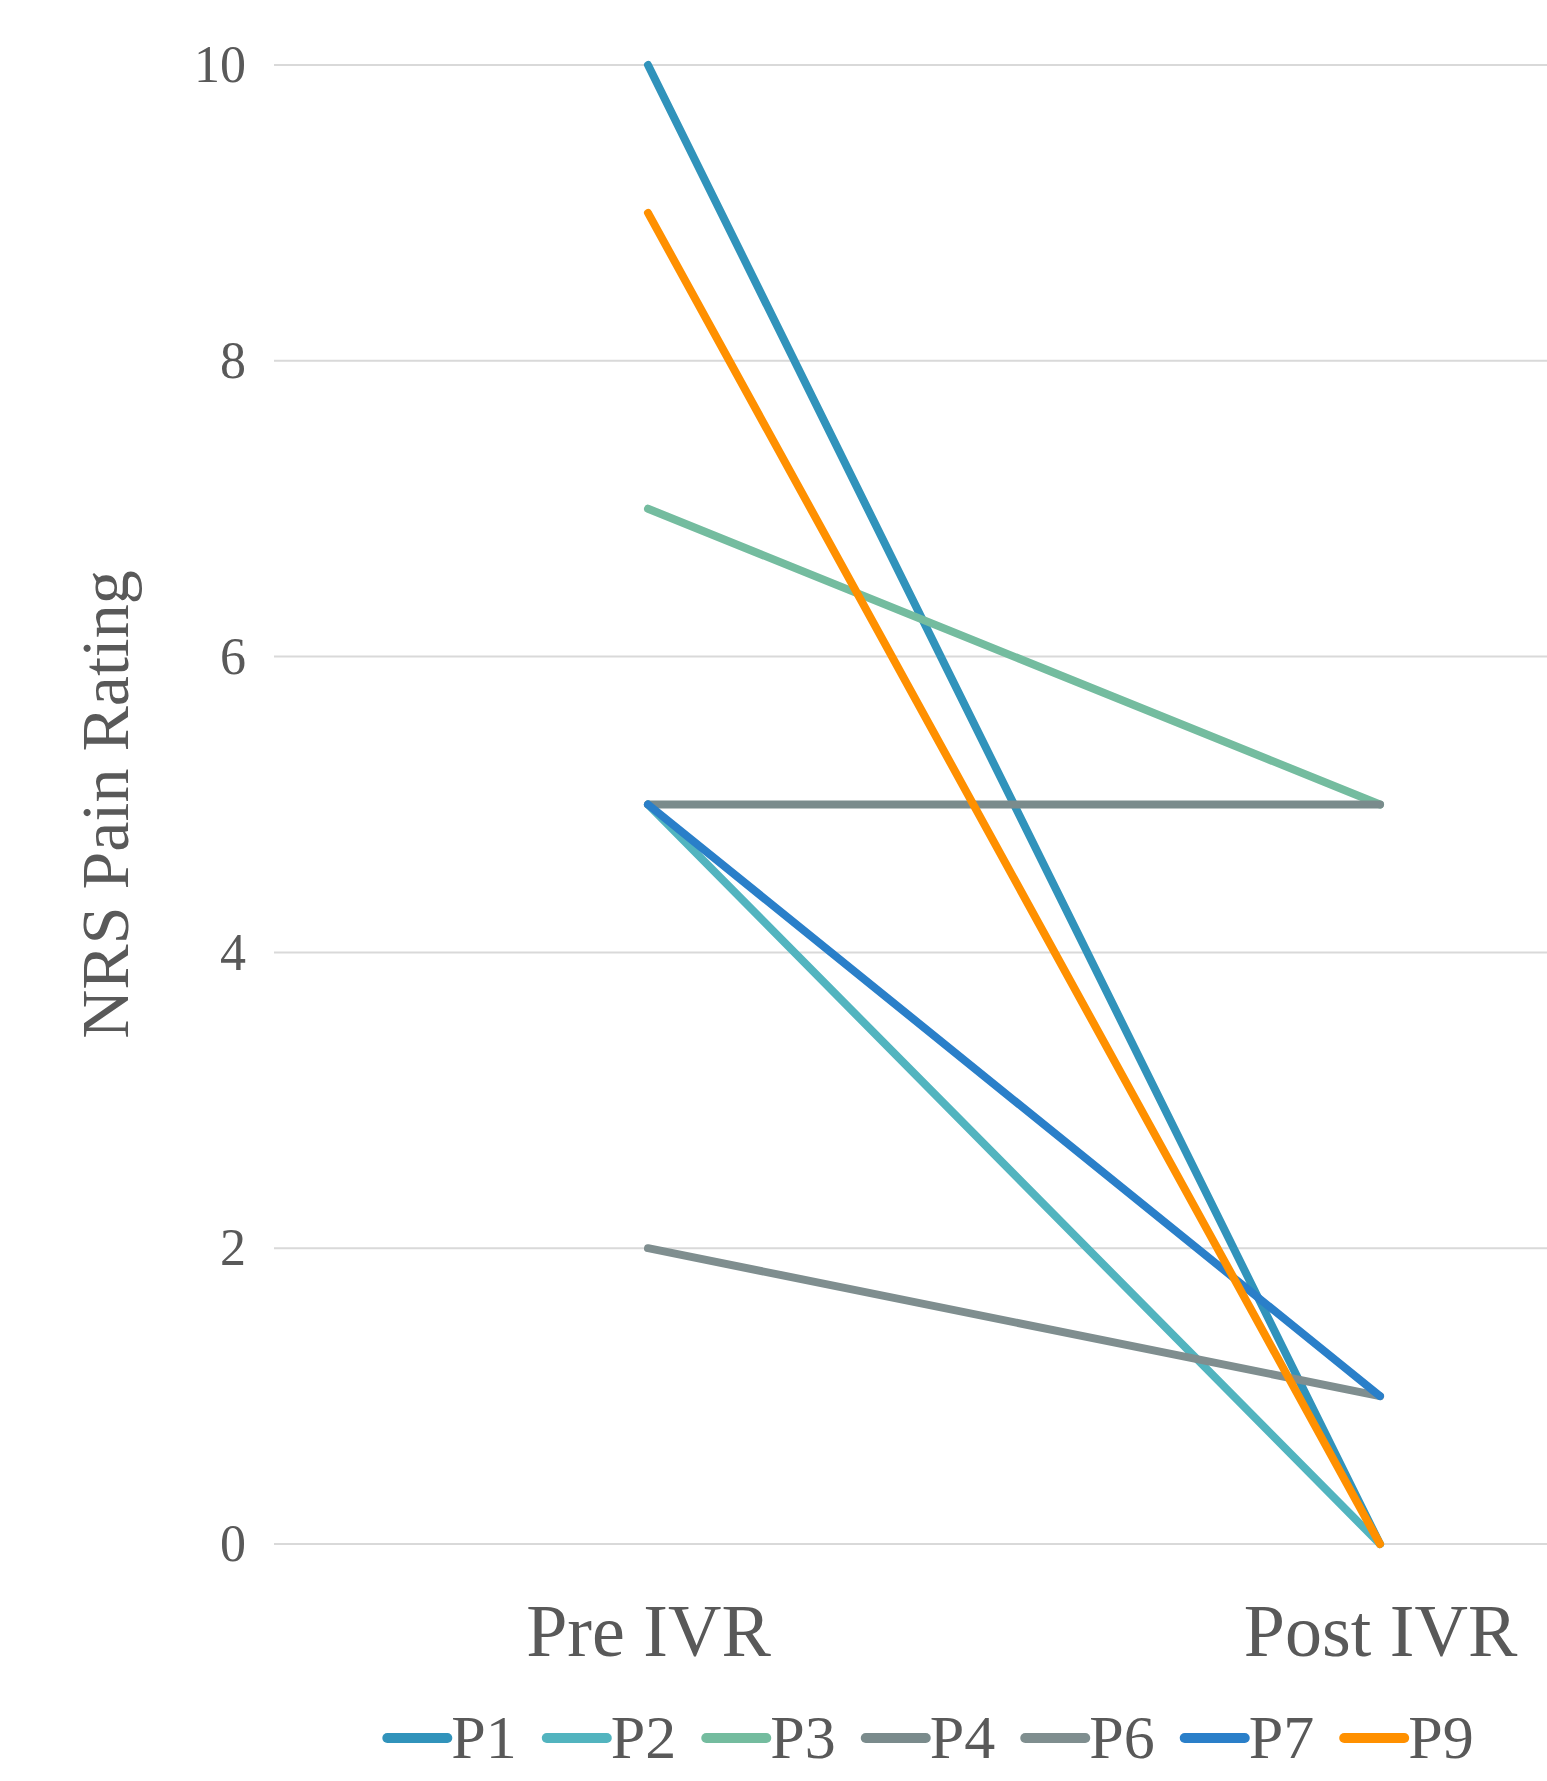  Describe the element at coordinates (962, 1737) in the screenshot. I see `legend-label: P4` at that location.